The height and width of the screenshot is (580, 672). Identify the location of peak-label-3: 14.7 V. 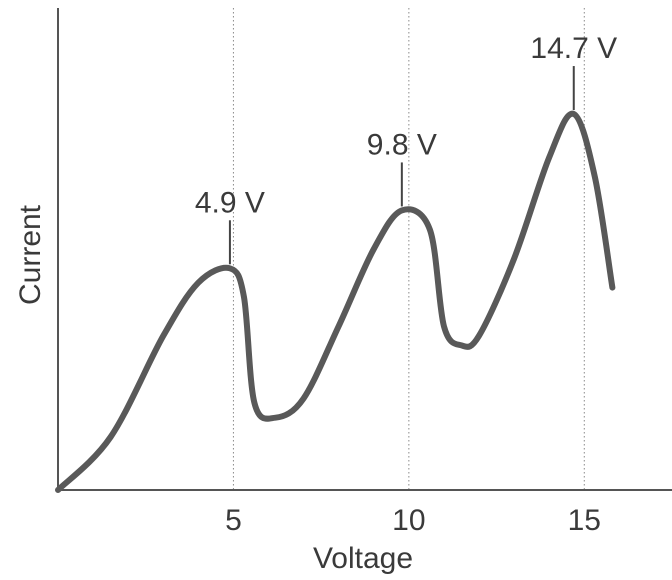
(573, 48).